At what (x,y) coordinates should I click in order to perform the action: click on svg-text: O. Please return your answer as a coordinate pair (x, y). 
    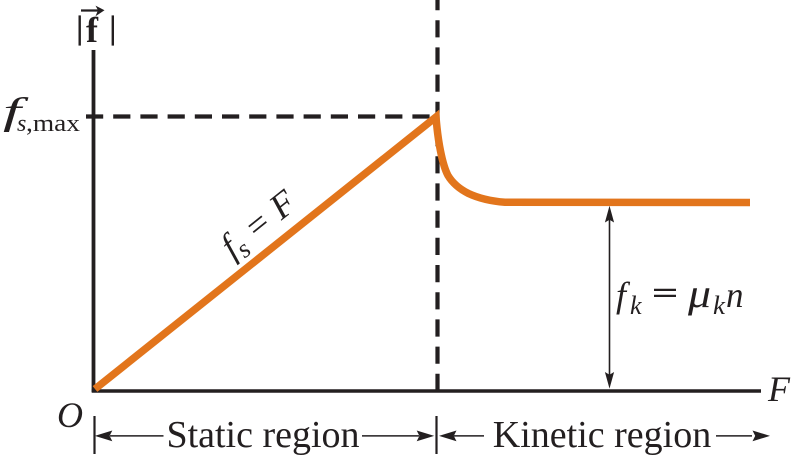
    Looking at the image, I should click on (70, 415).